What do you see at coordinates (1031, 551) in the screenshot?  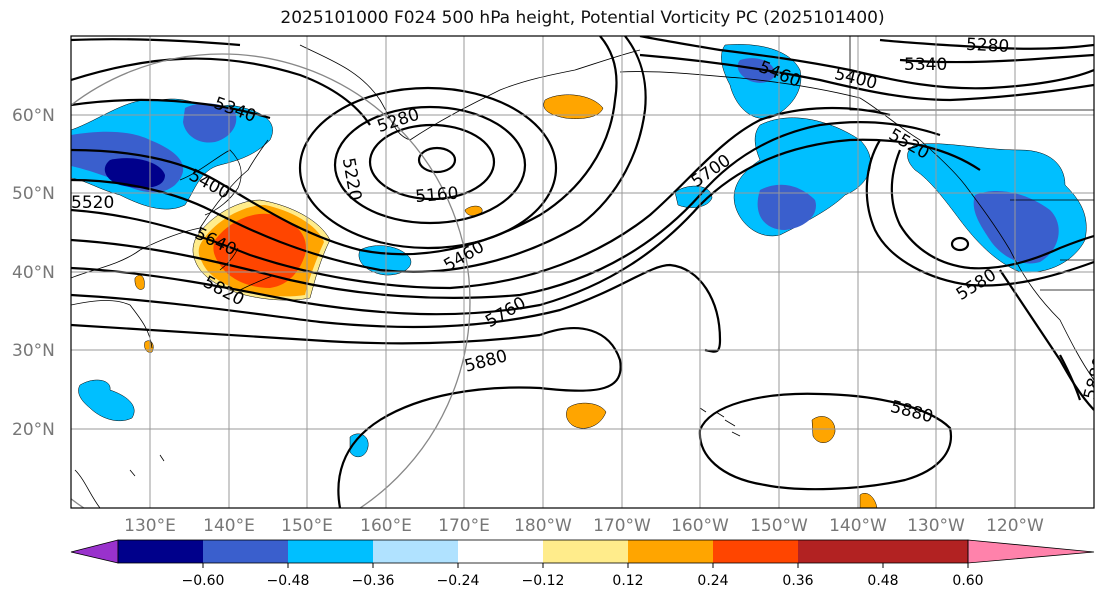 I see `colorbar-extend-right-tip` at bounding box center [1031, 551].